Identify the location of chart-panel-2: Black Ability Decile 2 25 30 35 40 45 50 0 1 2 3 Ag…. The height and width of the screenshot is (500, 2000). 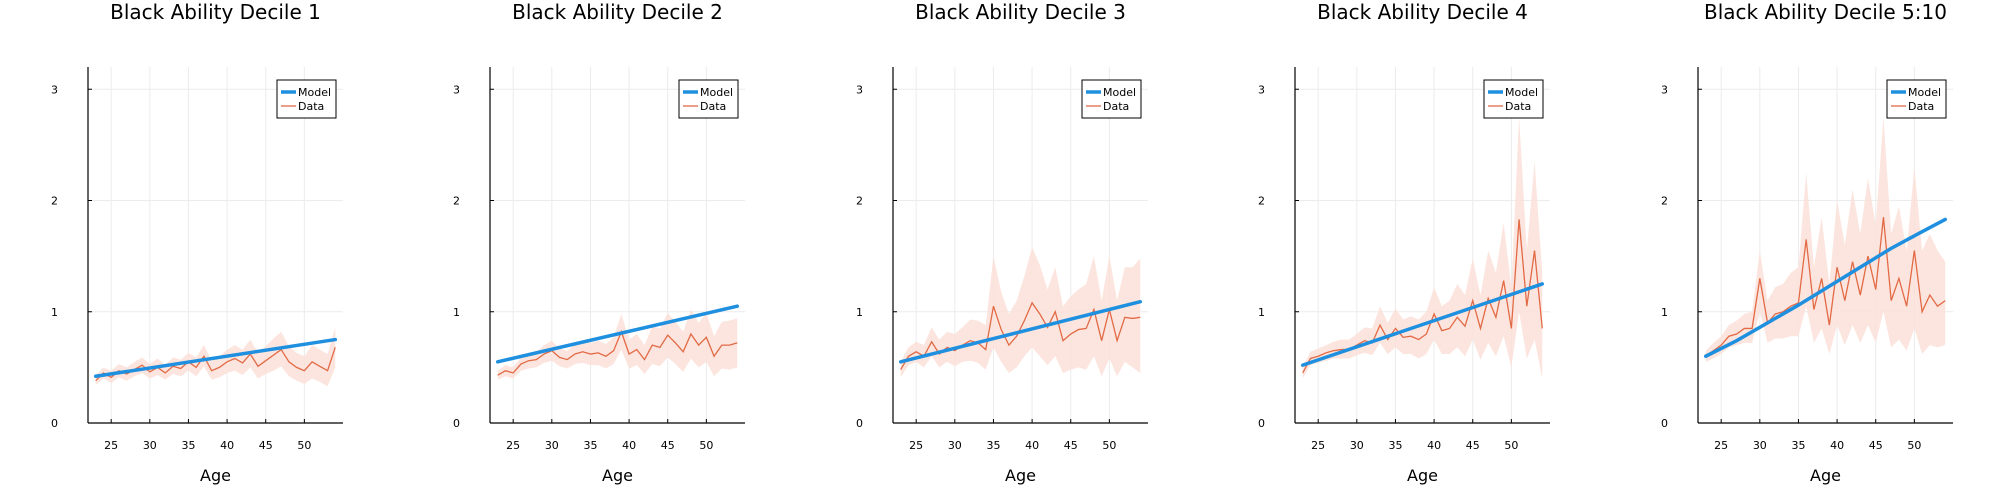
(599, 242).